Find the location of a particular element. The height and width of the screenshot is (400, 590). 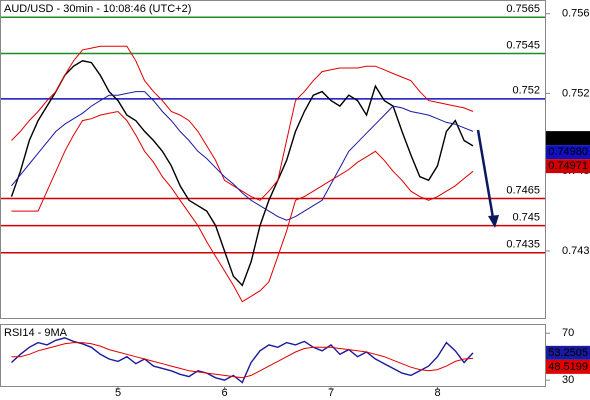

x-tick-label: 6 is located at coordinates (224, 393).